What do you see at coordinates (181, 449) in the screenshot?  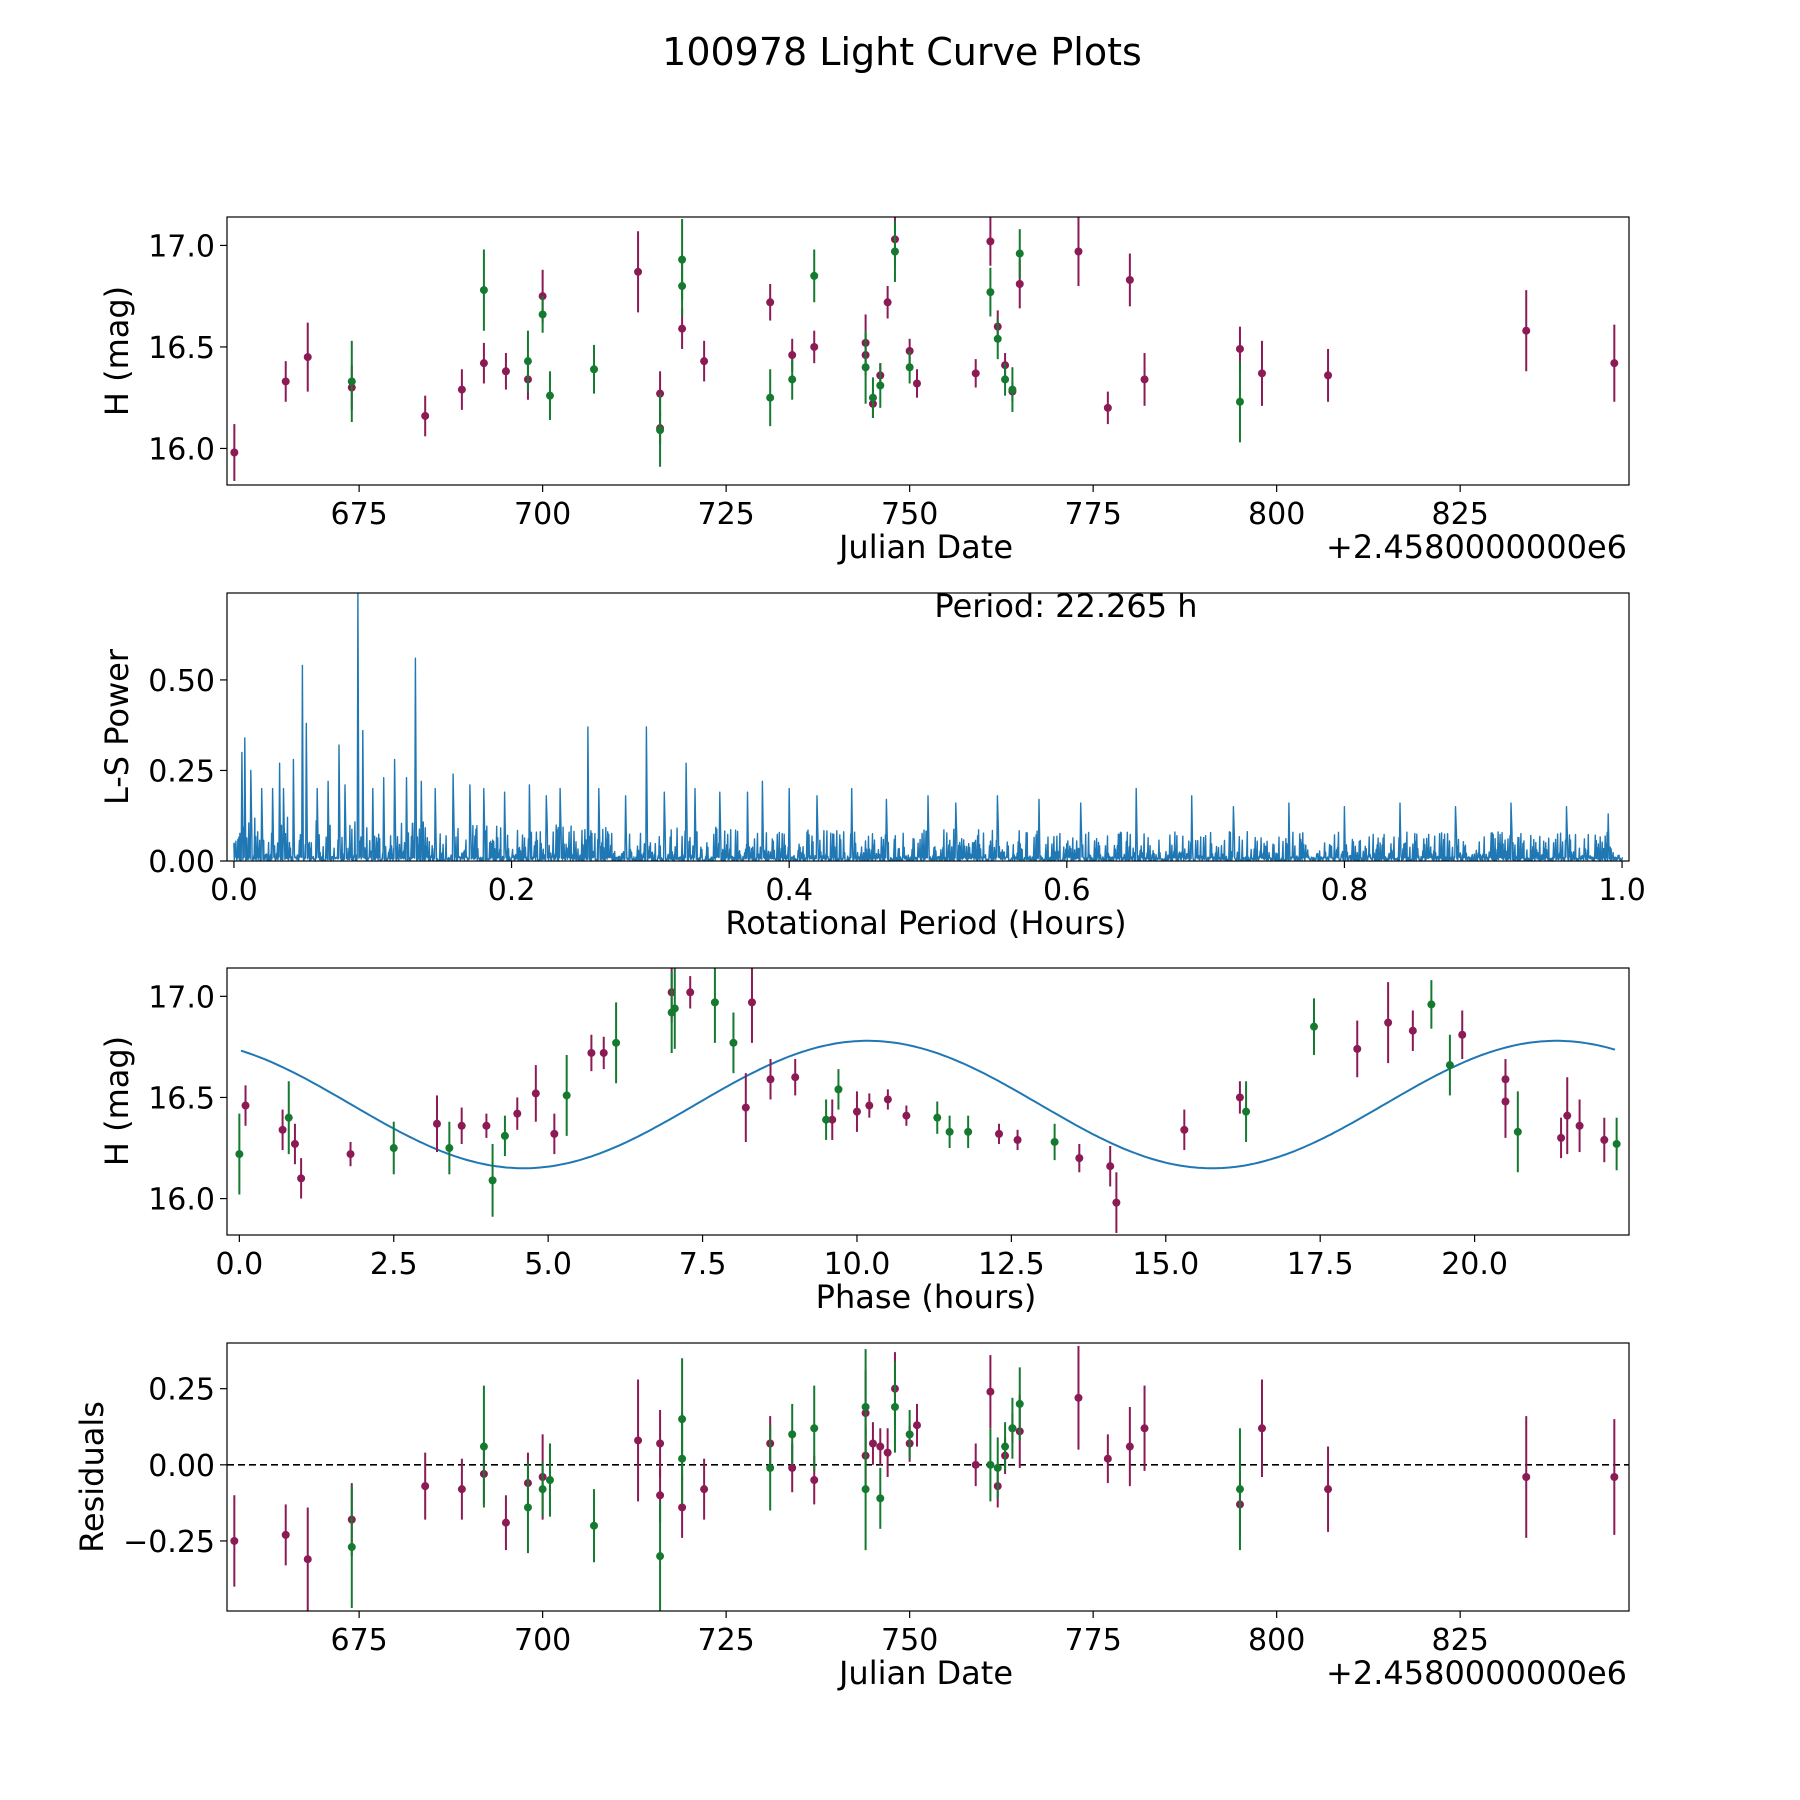 I see `lightcurve-y-tick-label: 16.0` at bounding box center [181, 449].